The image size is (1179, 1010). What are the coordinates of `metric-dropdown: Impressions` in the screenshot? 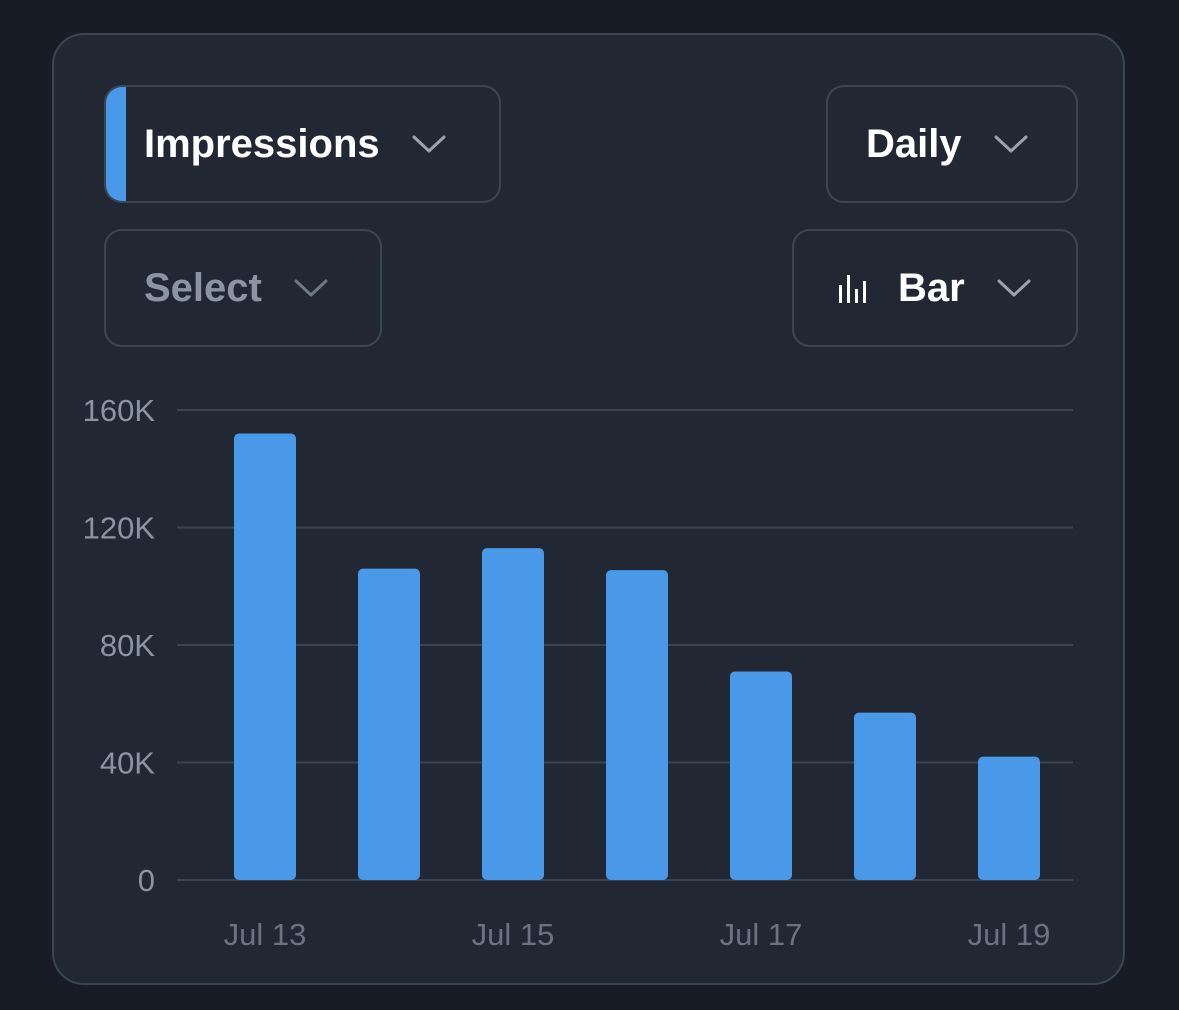 It's located at (302, 144).